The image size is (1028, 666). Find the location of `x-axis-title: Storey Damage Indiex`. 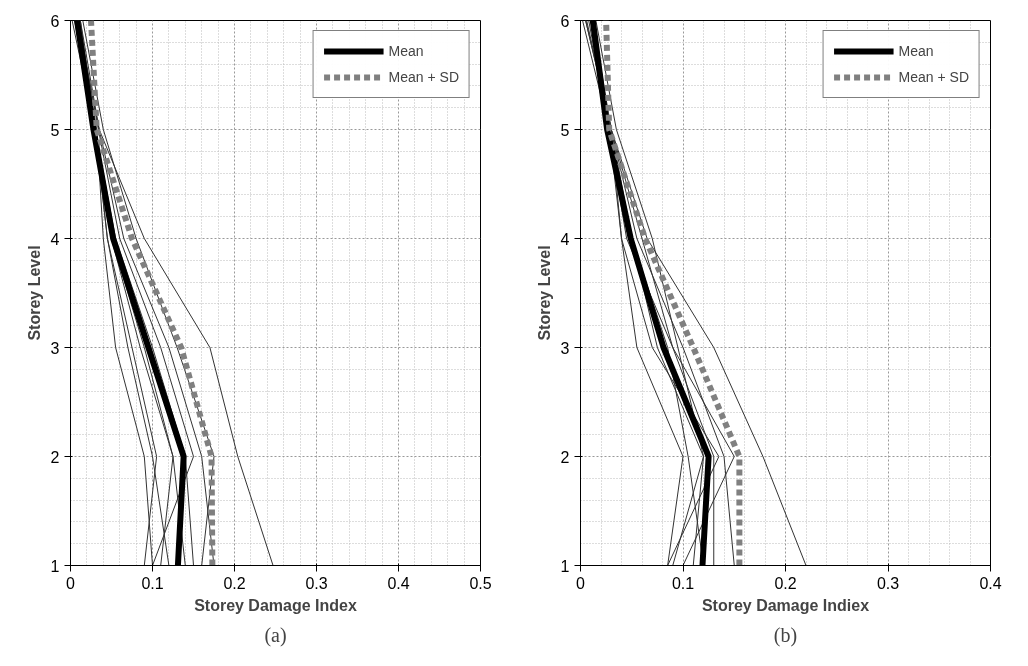

x-axis-title: Storey Damage Indiex is located at coordinates (785, 605).